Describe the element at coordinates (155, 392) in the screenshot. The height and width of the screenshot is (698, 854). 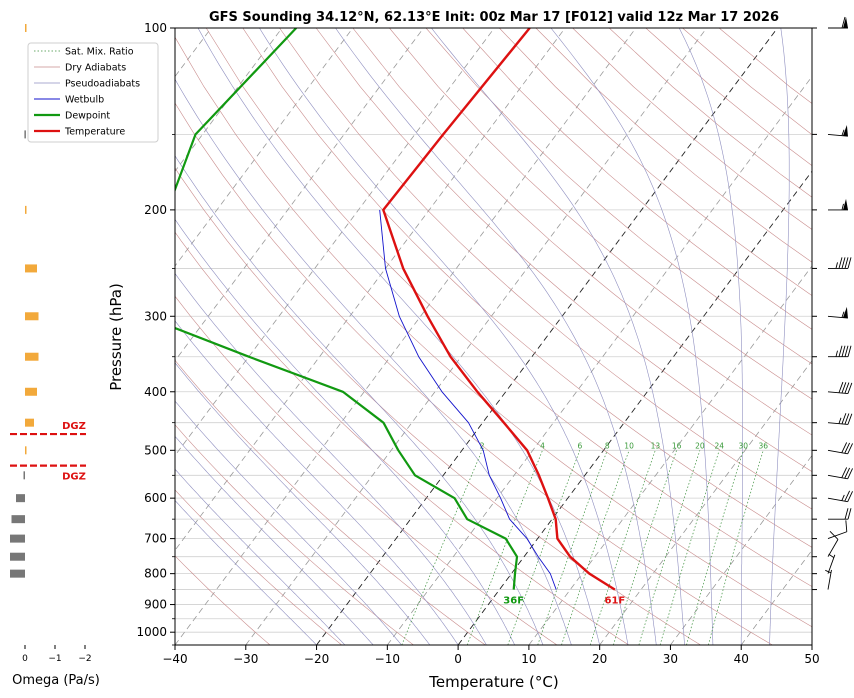
I see `y-tick-label: 400` at that location.